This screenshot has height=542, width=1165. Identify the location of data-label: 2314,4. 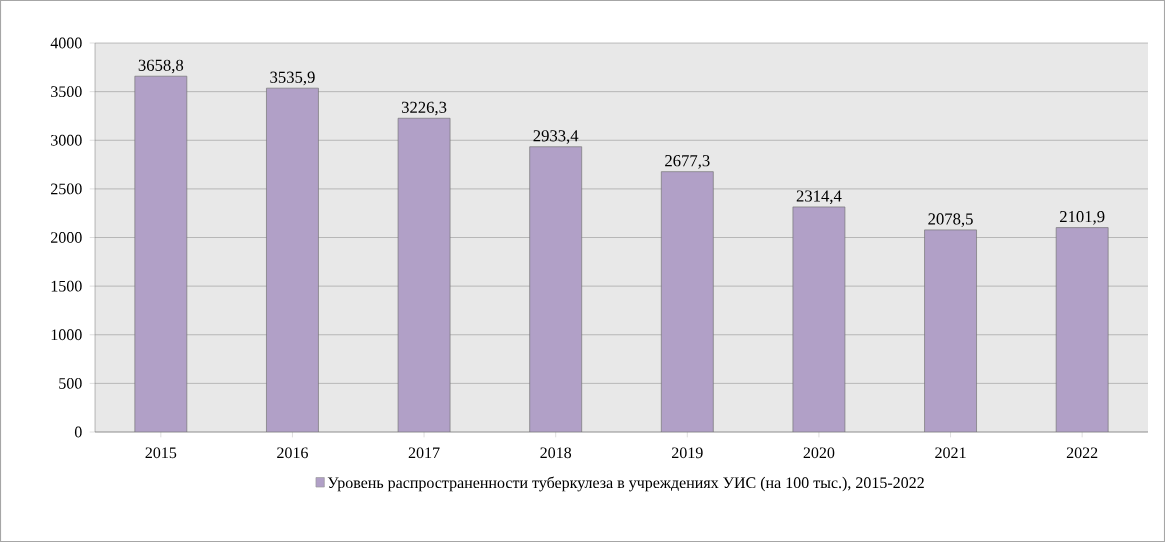
(819, 197).